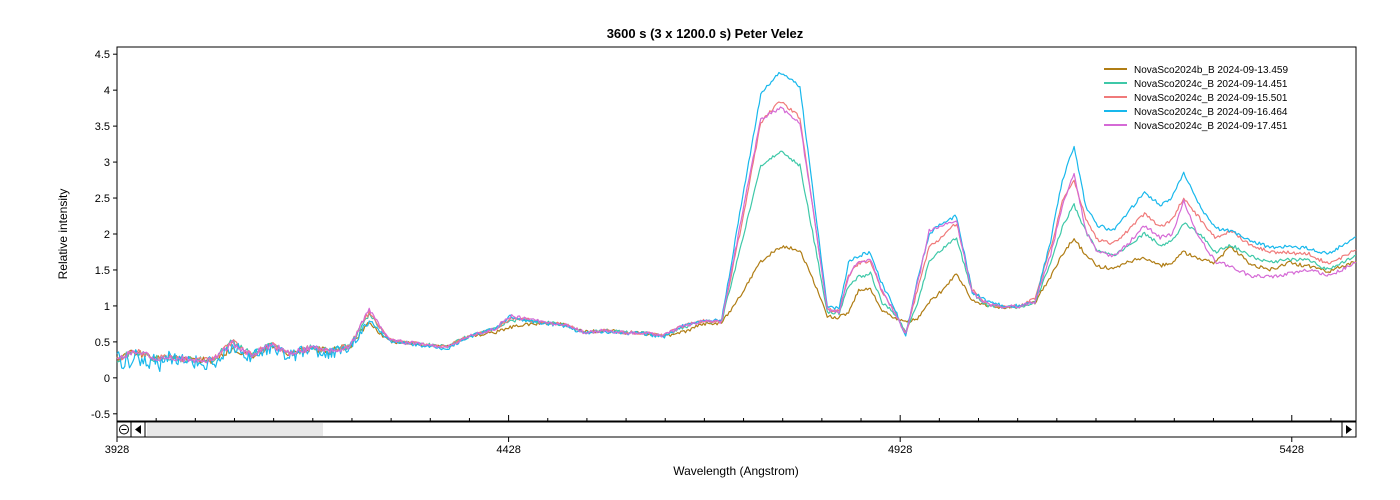 This screenshot has height=500, width=1400. I want to click on scroll-left-button, so click(138, 429).